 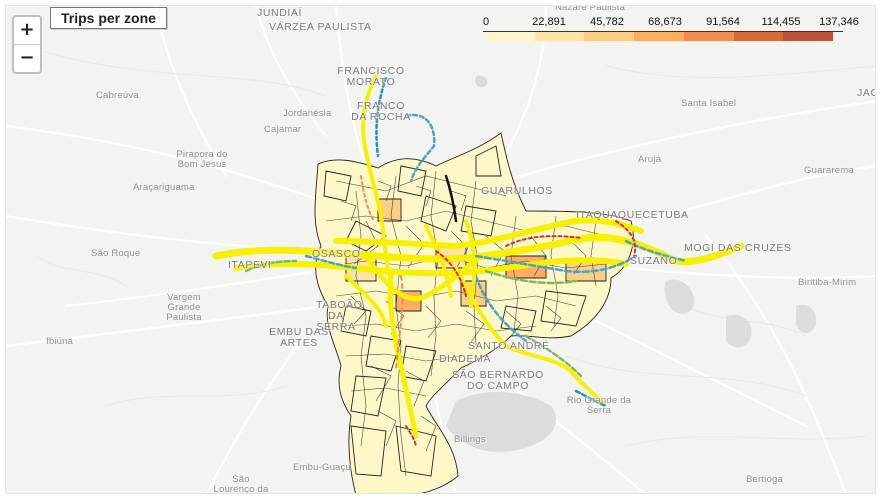 I want to click on place-label: Bertioga, so click(x=764, y=479).